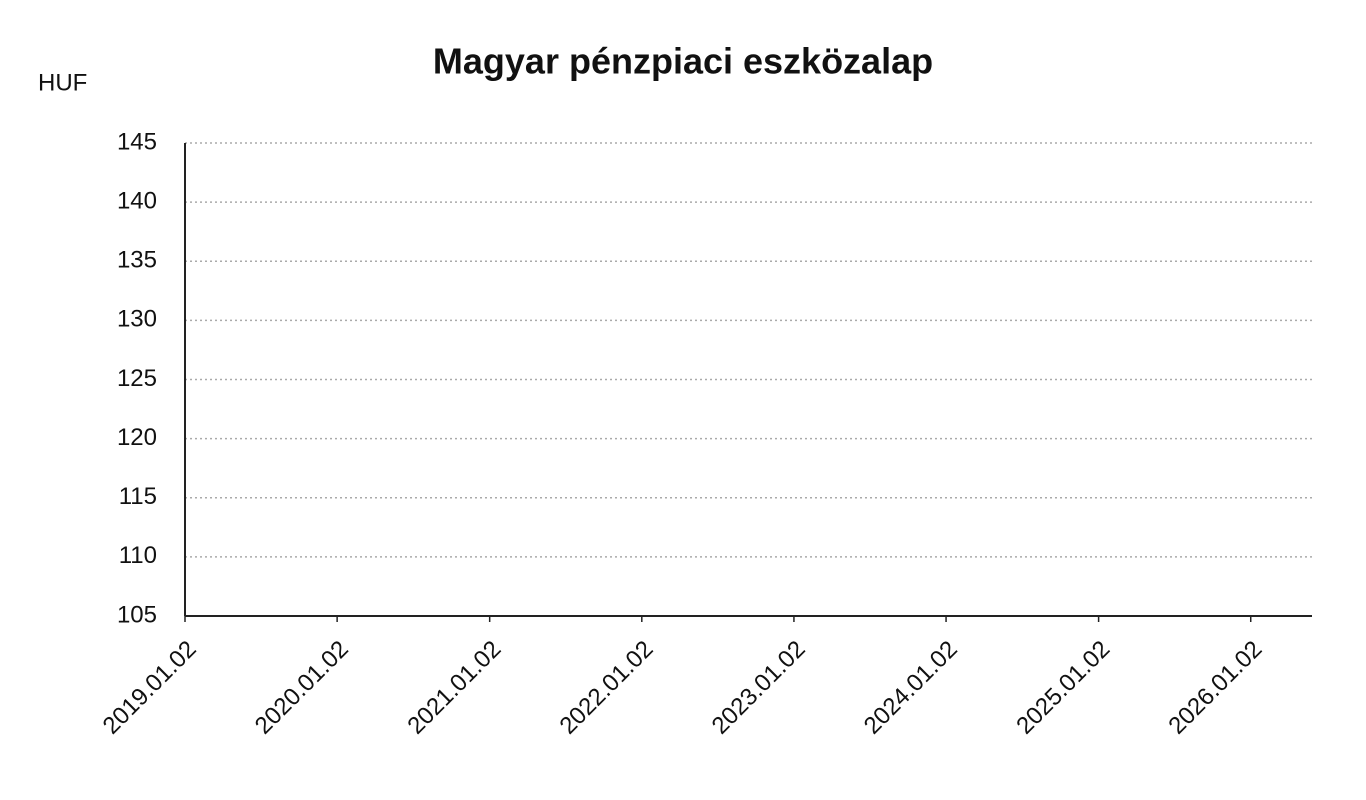 This screenshot has width=1366, height=800. What do you see at coordinates (759, 688) in the screenshot?
I see `x-tick-label: 2023.01.02` at bounding box center [759, 688].